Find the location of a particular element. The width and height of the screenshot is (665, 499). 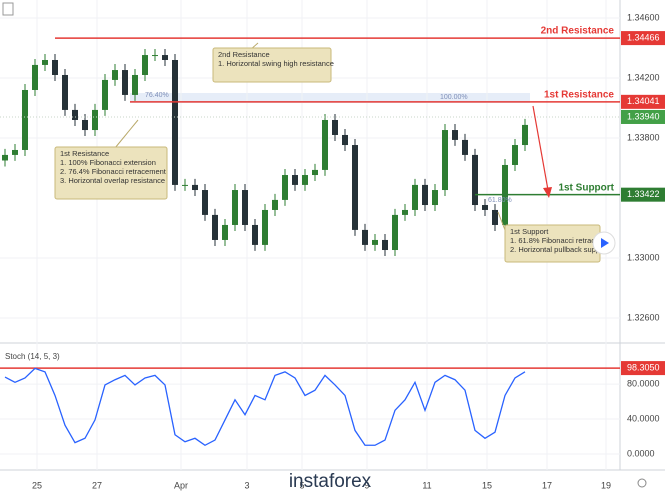

forecast-arrow is located at coordinates (540, 148).